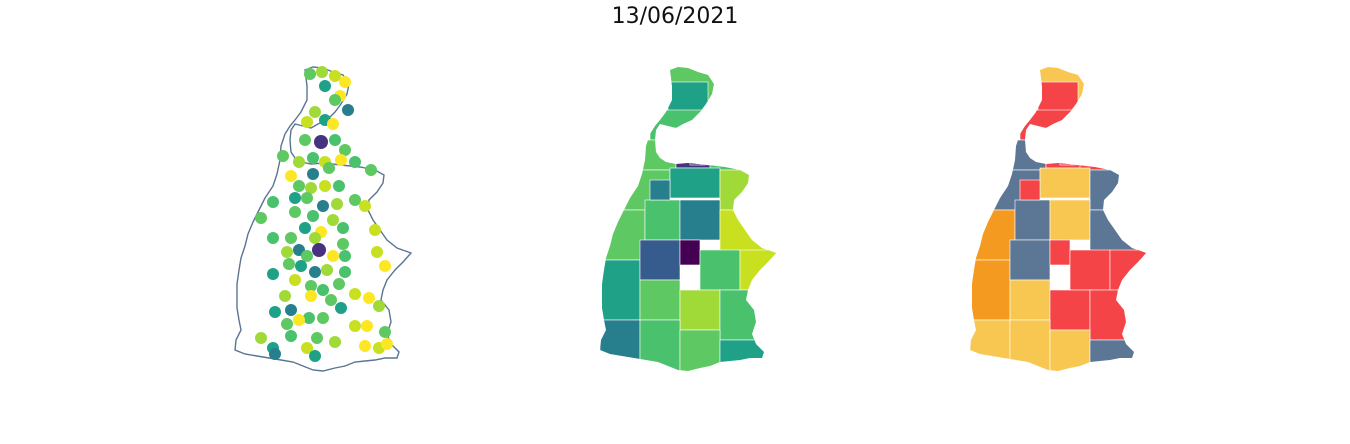 This screenshot has width=1350, height=444. Describe the element at coordinates (675, 16) in the screenshot. I see `figure-title: 13/06/2021` at that location.